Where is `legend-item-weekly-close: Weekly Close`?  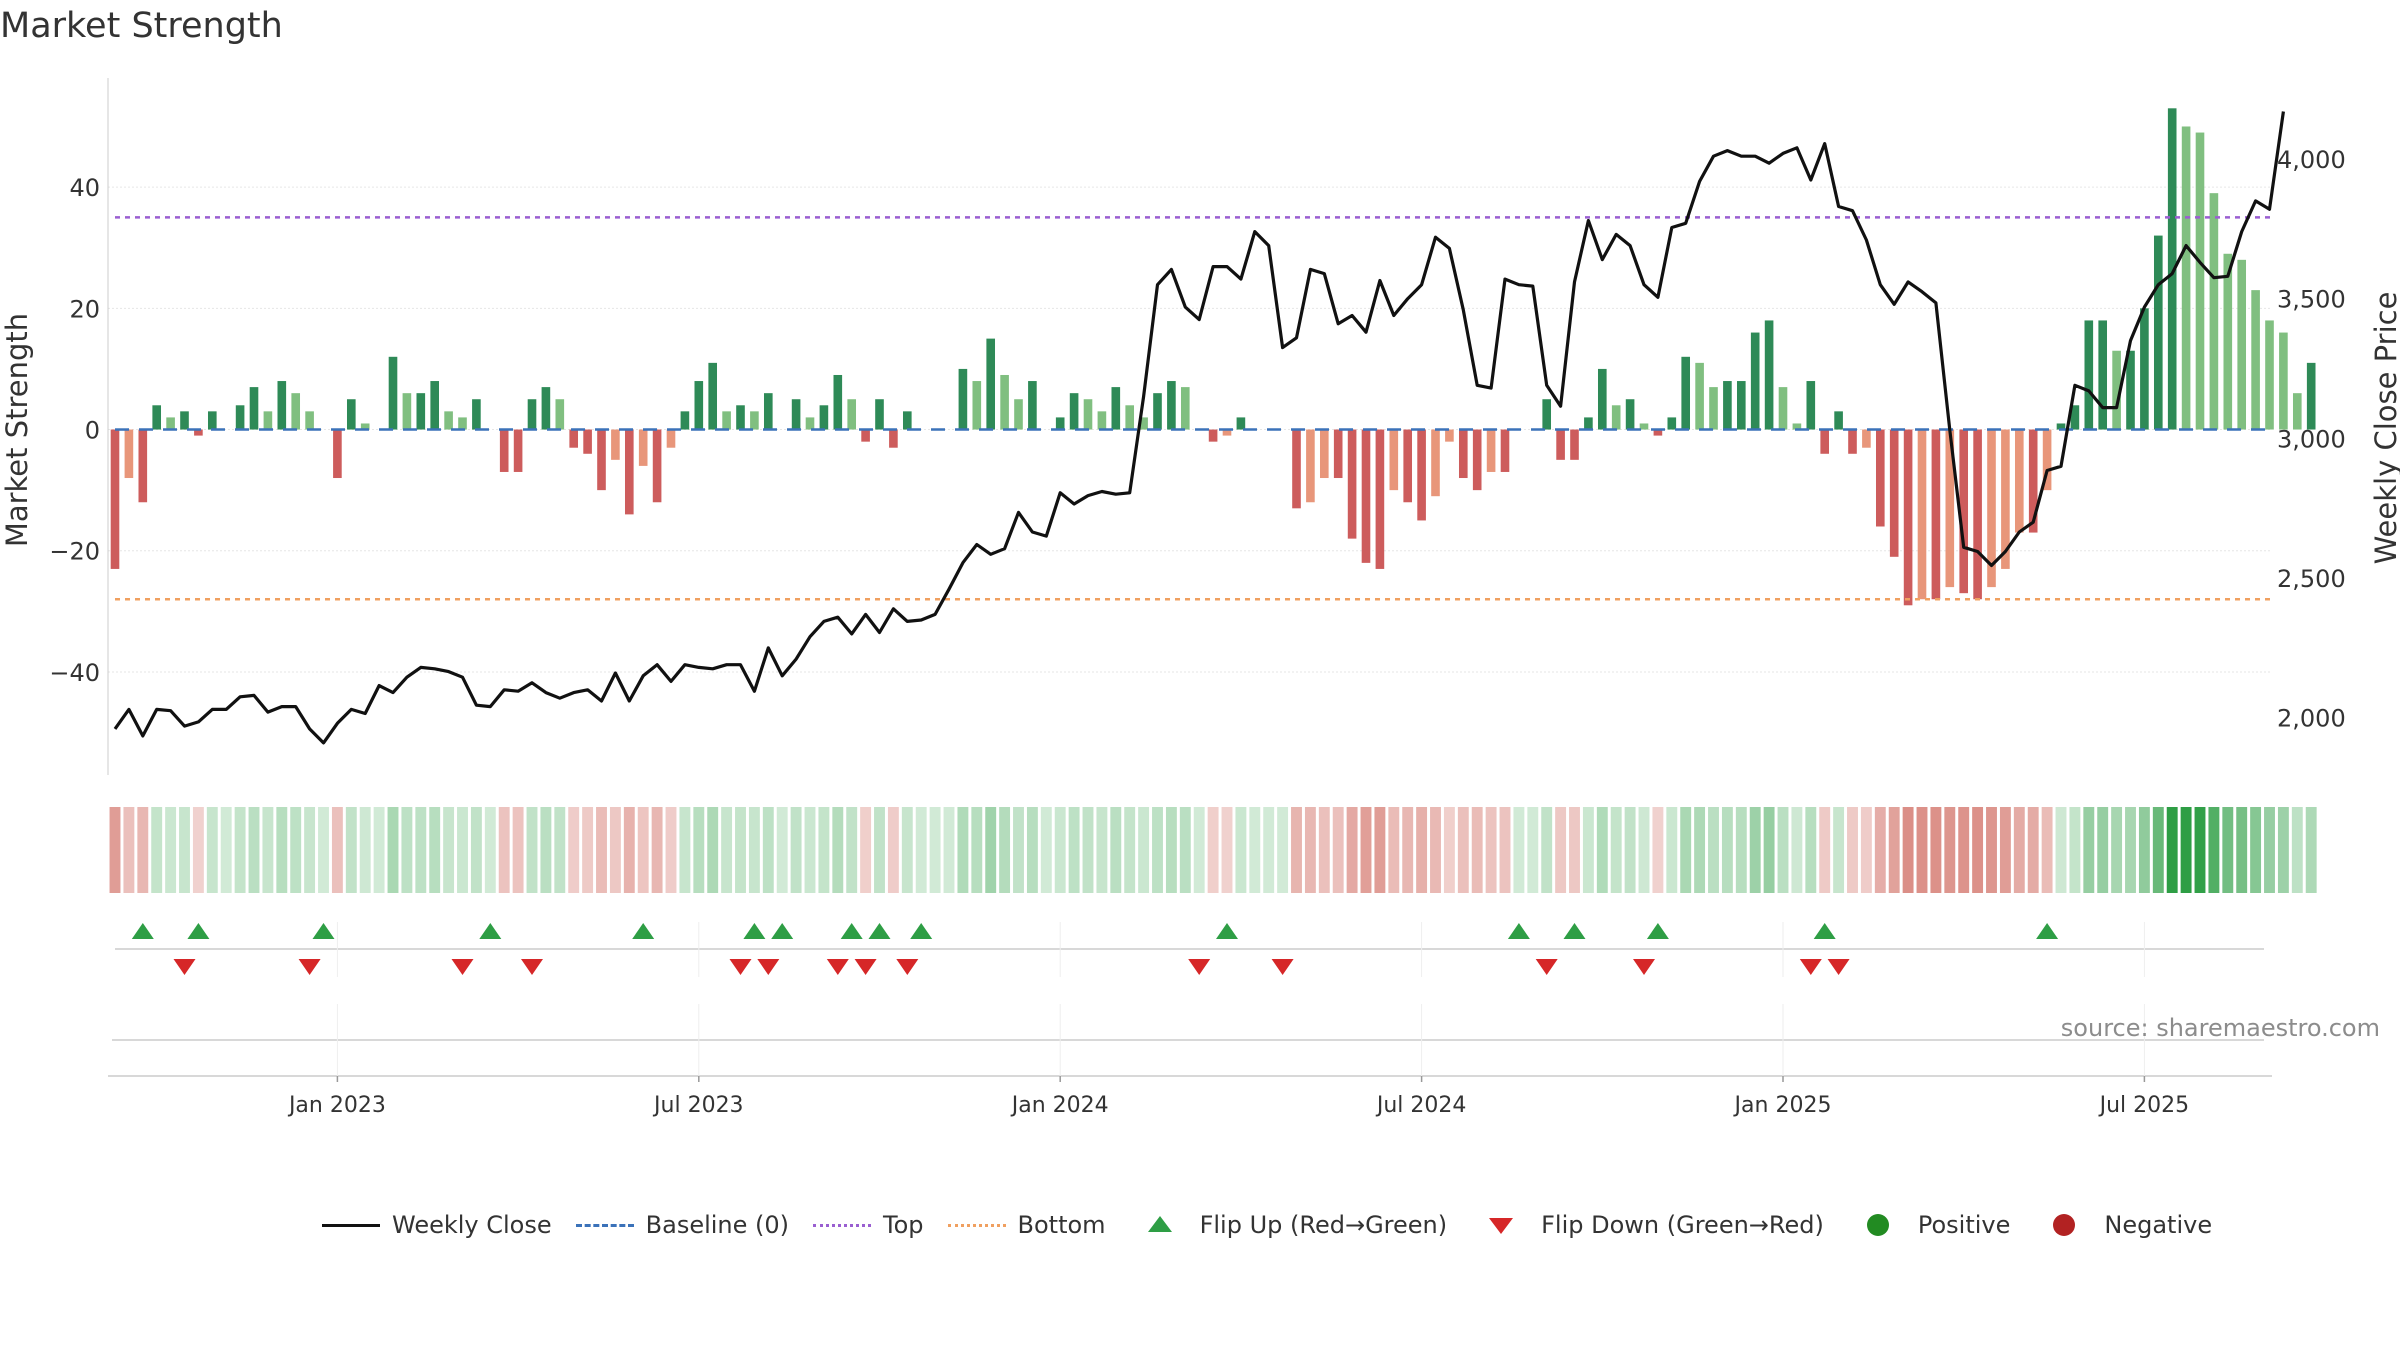 legend-item-weekly-close: Weekly Close is located at coordinates (436, 1225).